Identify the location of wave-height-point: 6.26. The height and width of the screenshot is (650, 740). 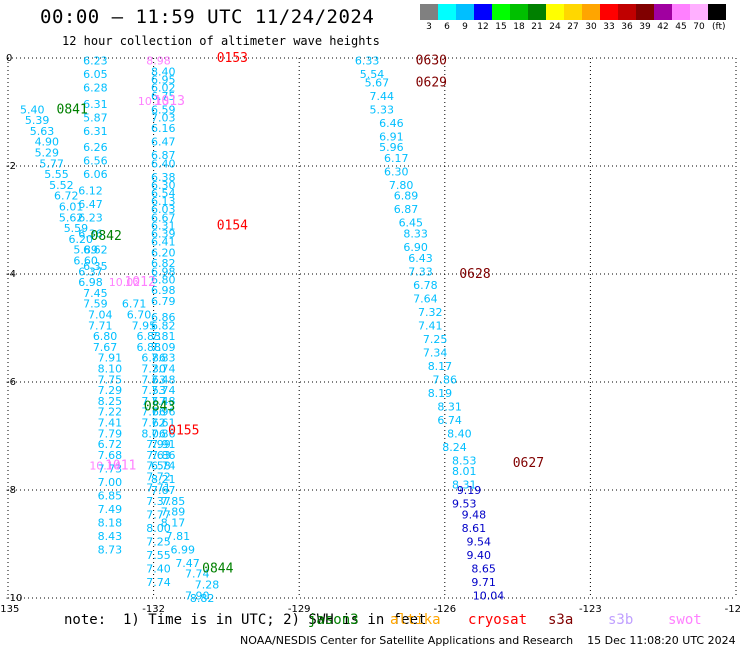
(95, 147).